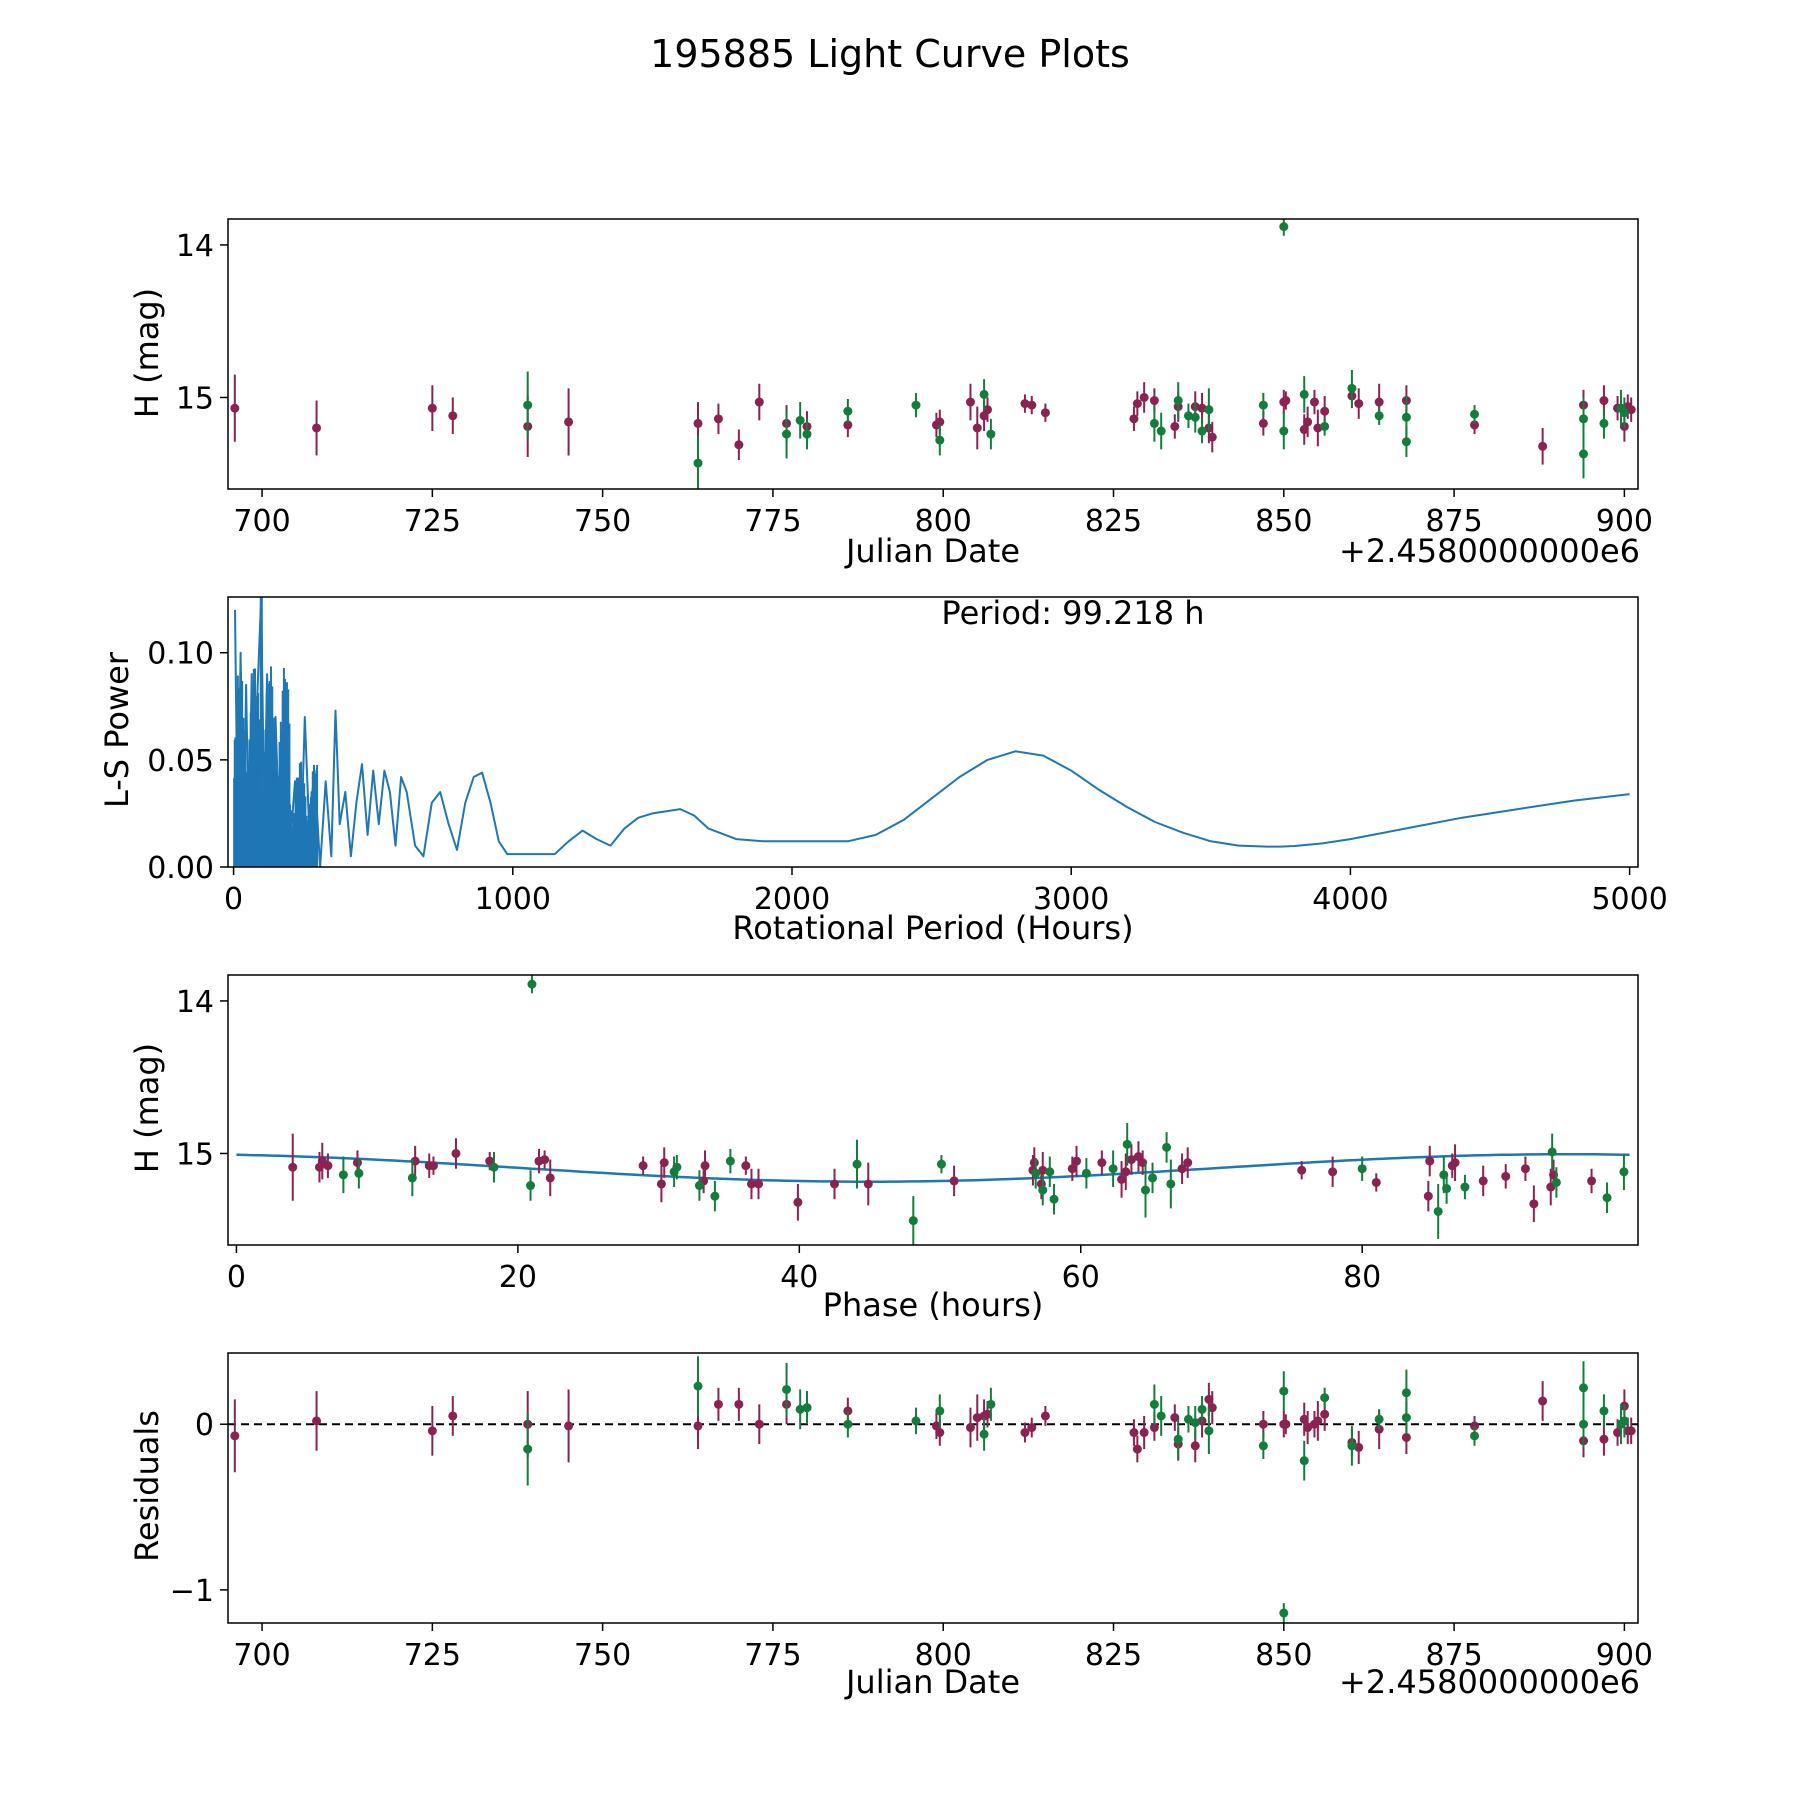 The width and height of the screenshot is (1800, 1800). What do you see at coordinates (1072, 613) in the screenshot?
I see `period-annotation: Period: 99.218 h` at bounding box center [1072, 613].